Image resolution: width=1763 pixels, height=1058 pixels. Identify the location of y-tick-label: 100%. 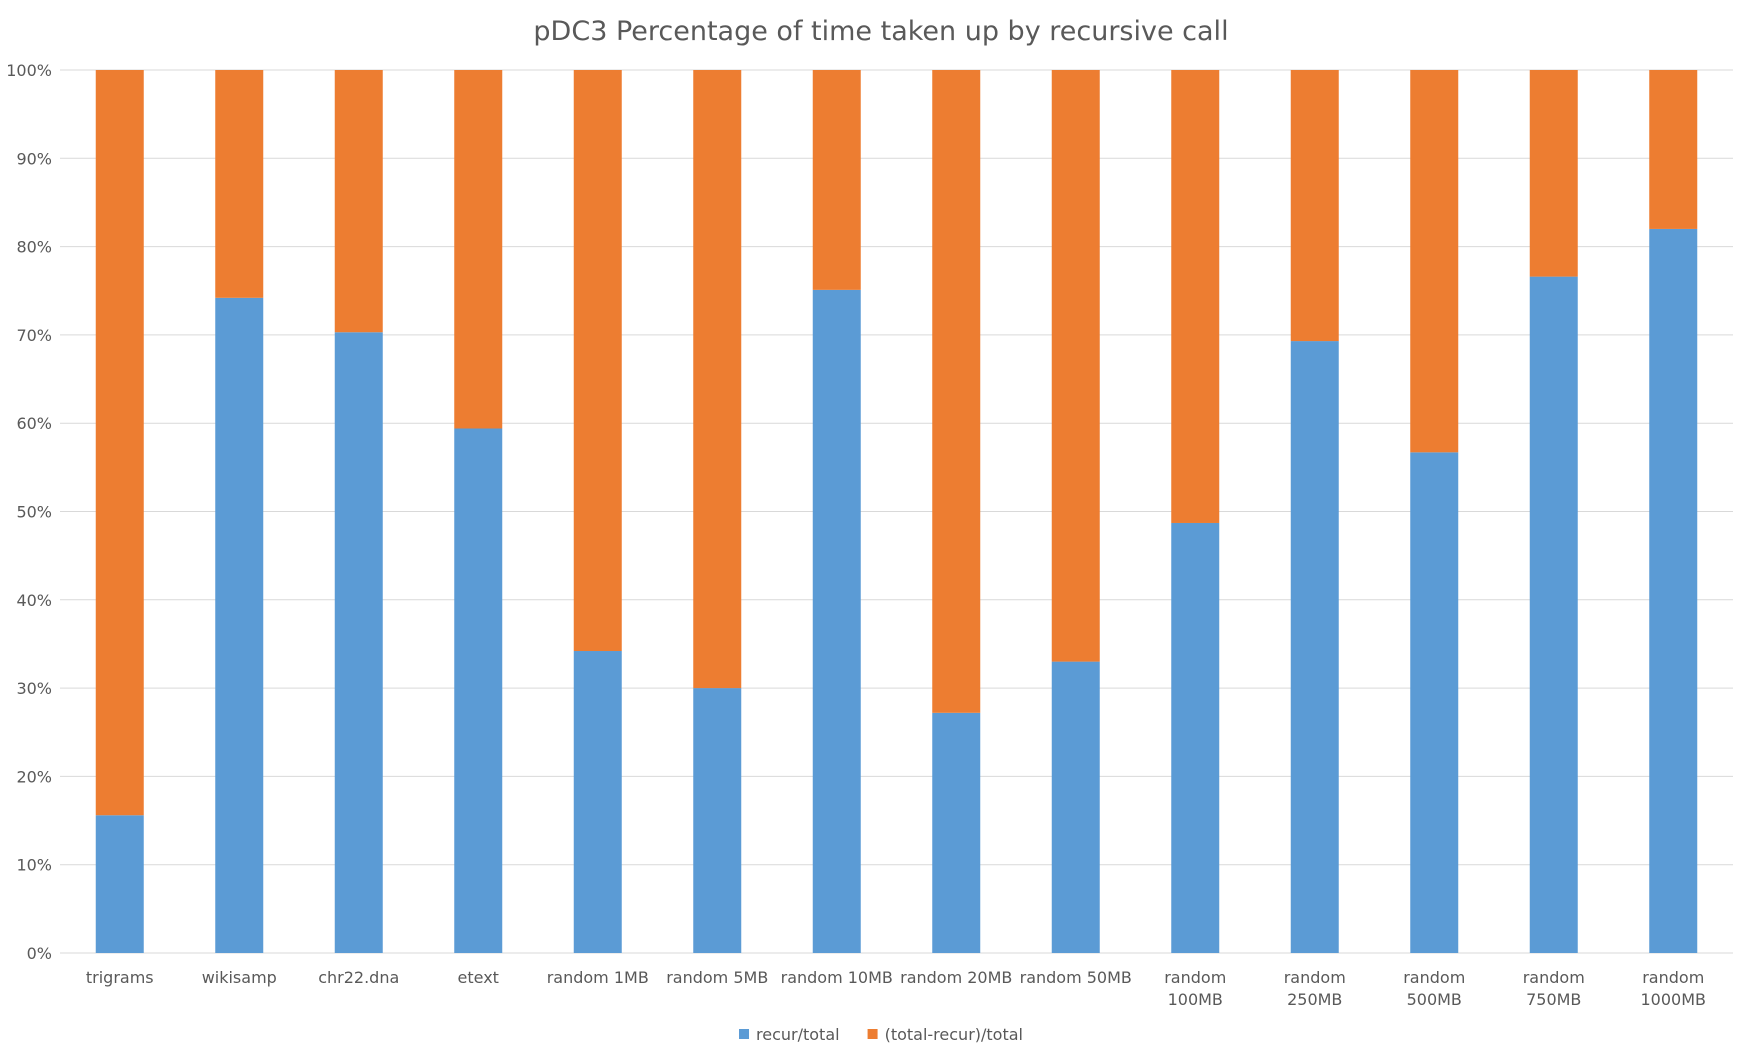
(29, 70).